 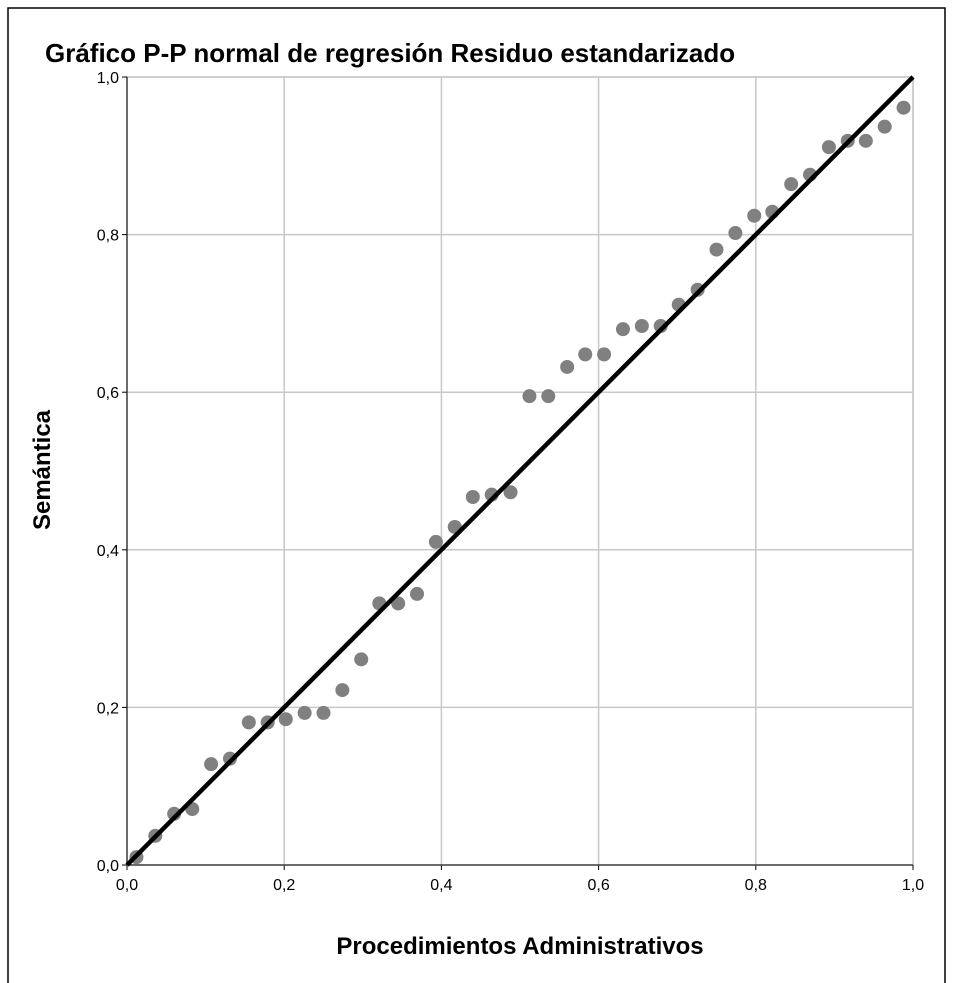 What do you see at coordinates (127, 885) in the screenshot?
I see `x-tick-label: 0,0` at bounding box center [127, 885].